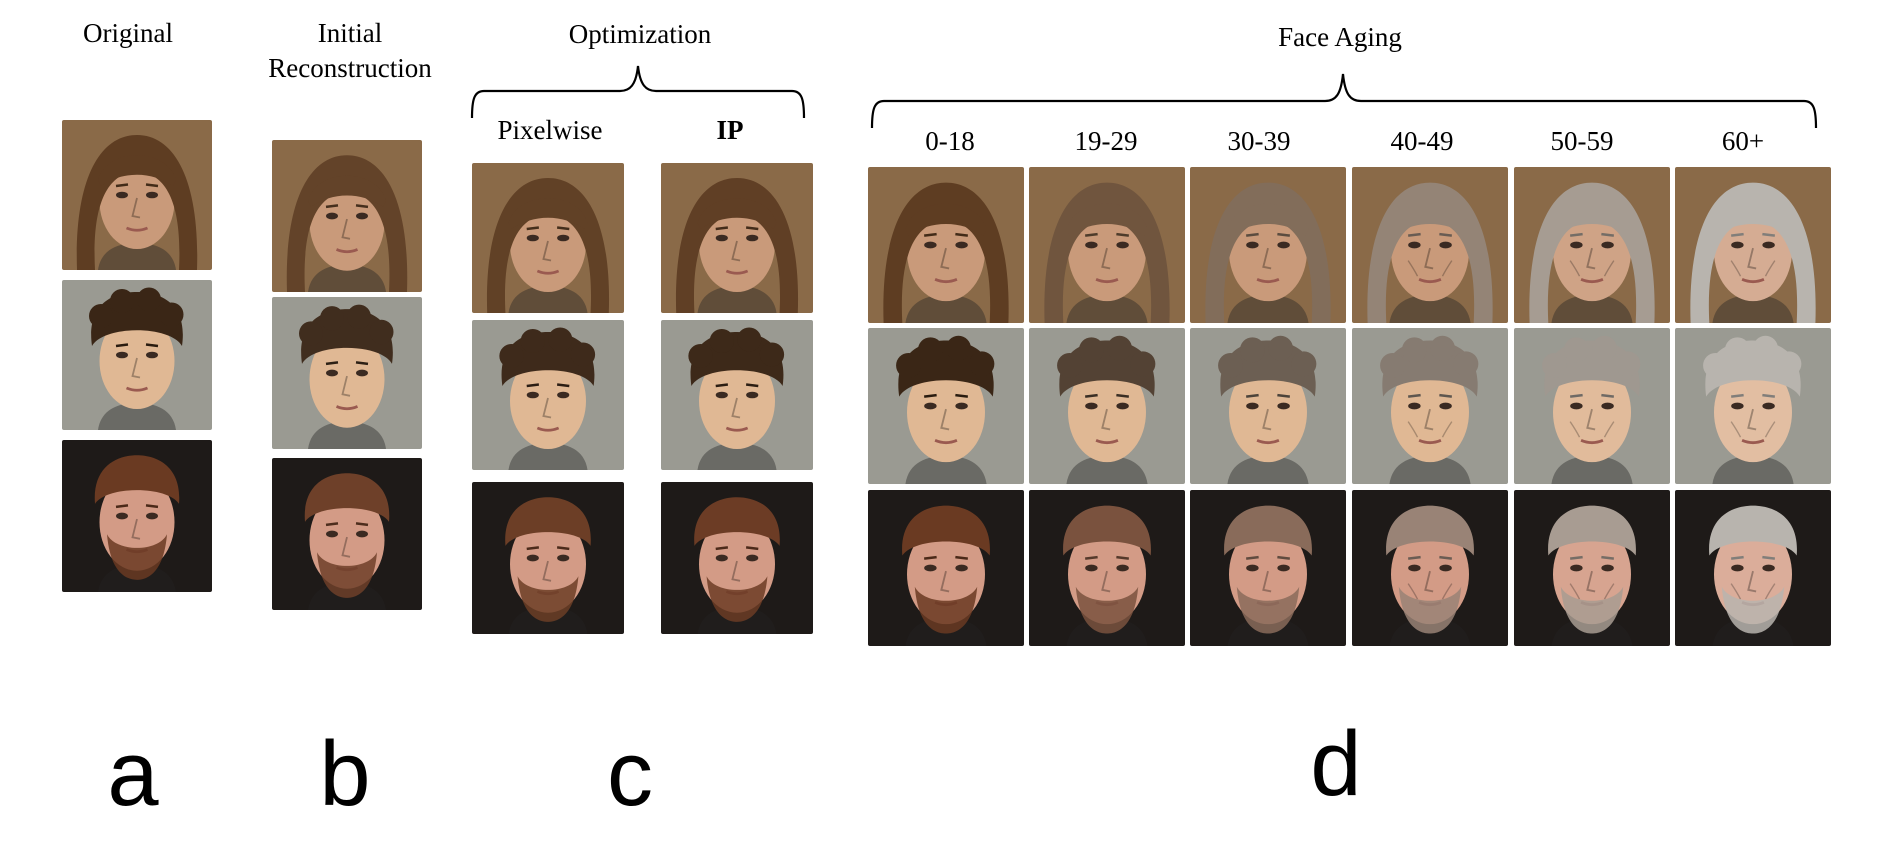 The image size is (1884, 850). What do you see at coordinates (1422, 141) in the screenshot?
I see `age-label-3: 40-49` at bounding box center [1422, 141].